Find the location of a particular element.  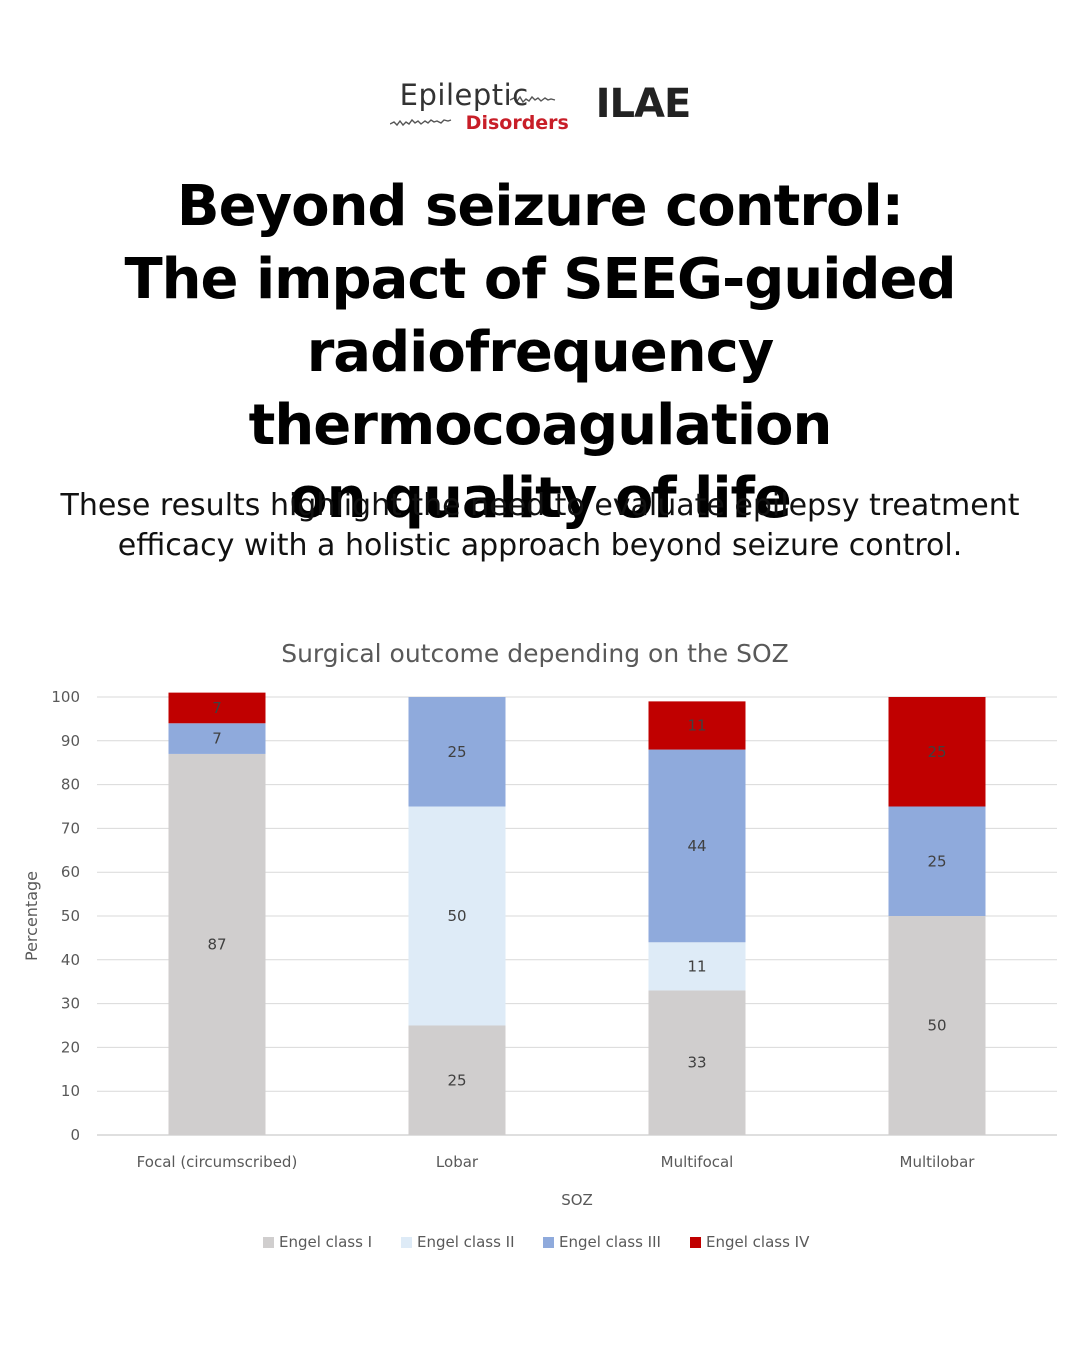

epileptic-disorders-logo: Epileptic Disorders is located at coordinates (487, 106).